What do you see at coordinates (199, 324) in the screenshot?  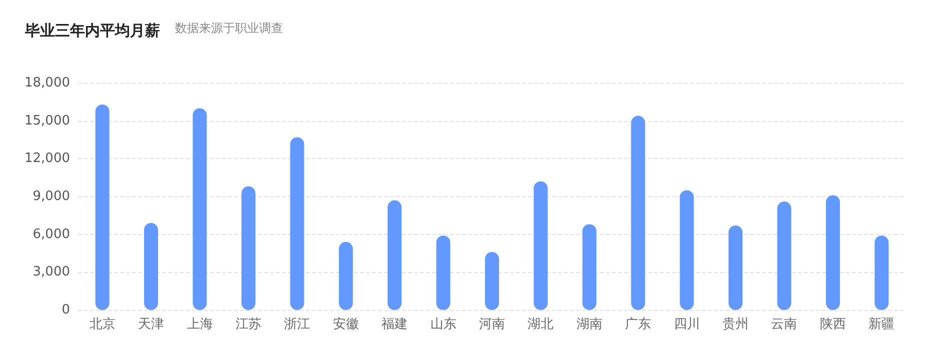 I see `x-tick-label: 上海` at bounding box center [199, 324].